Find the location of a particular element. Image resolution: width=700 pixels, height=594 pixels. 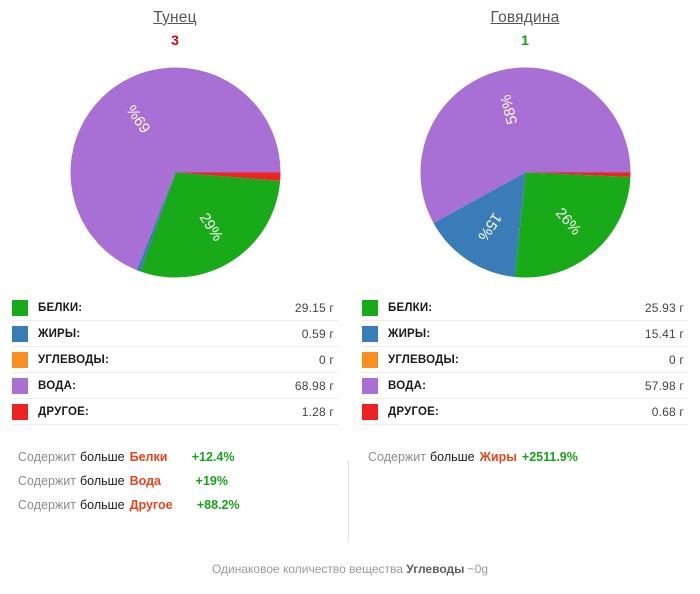

table-row: ЖИРЫ: 15.41 г is located at coordinates (525, 334).